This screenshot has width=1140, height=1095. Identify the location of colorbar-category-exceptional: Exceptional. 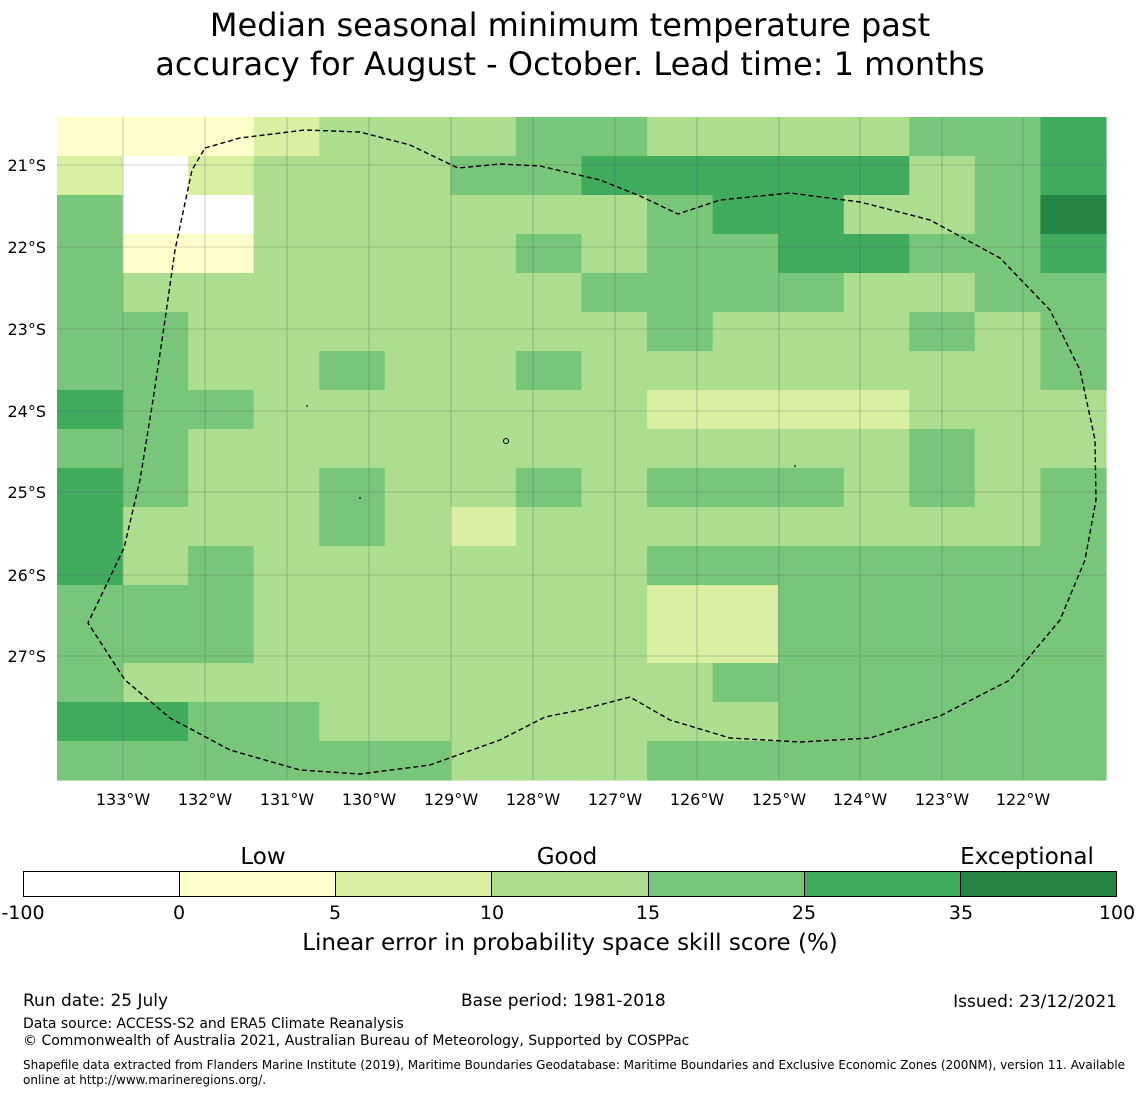
(1027, 857).